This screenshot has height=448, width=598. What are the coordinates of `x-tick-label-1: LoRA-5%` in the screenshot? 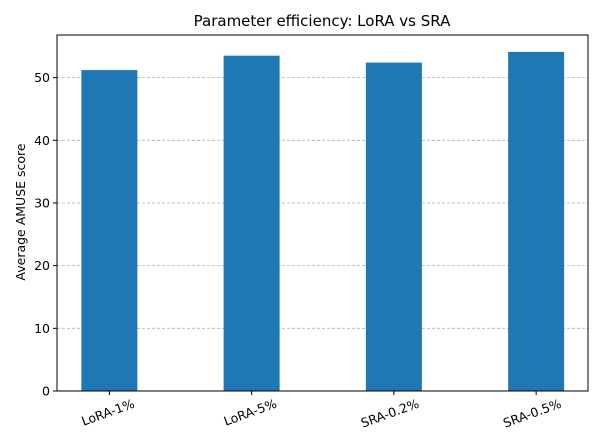 It's located at (250, 412).